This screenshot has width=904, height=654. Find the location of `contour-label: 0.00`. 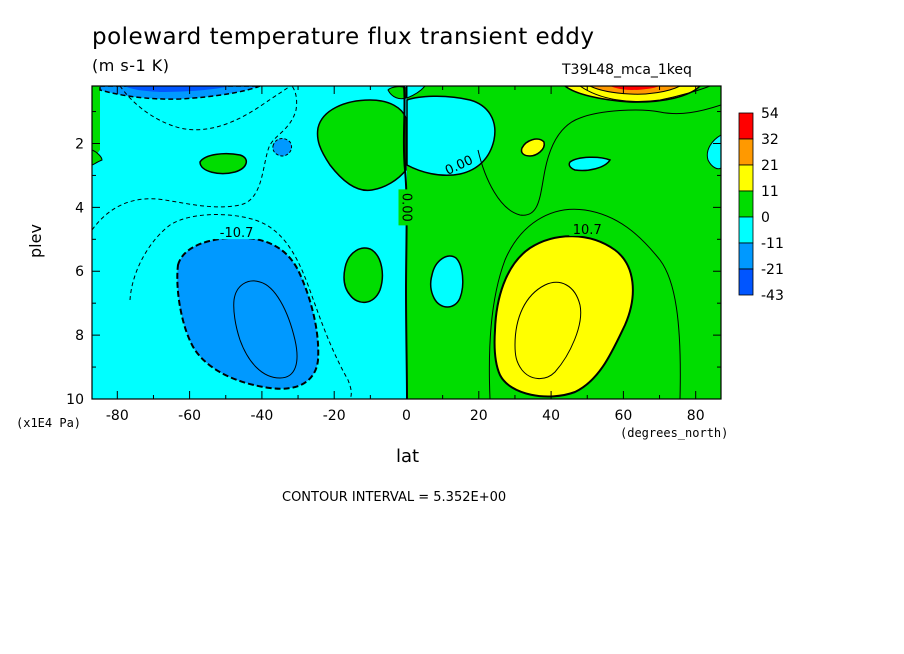

contour-label: 0.00 is located at coordinates (406, 207).